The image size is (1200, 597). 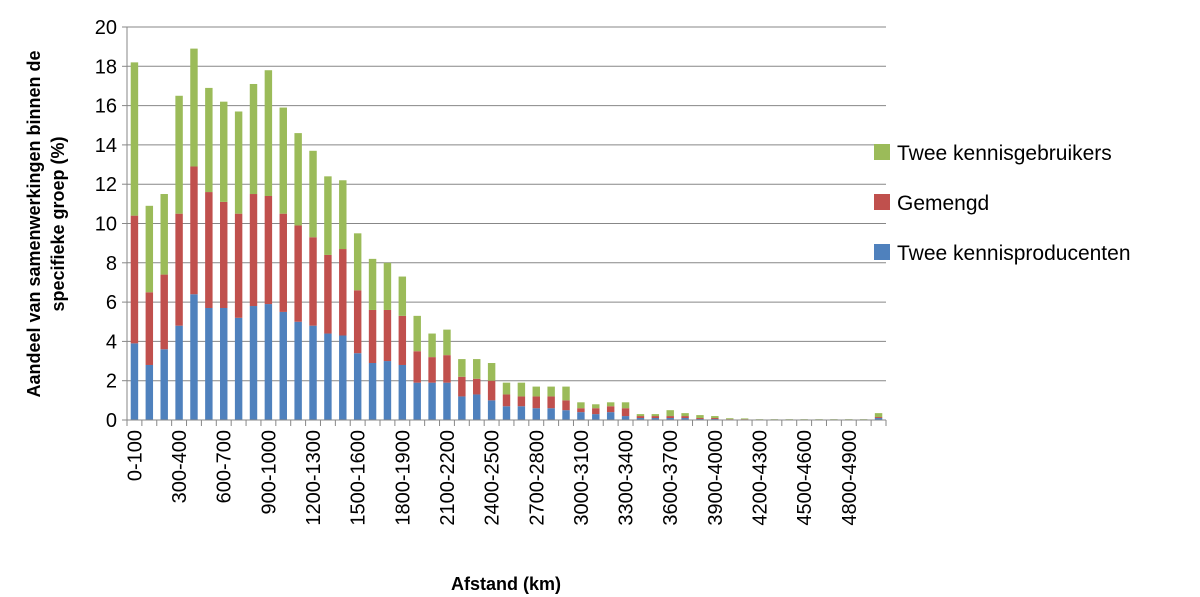 What do you see at coordinates (111, 342) in the screenshot?
I see `y-tick-label: 4` at bounding box center [111, 342].